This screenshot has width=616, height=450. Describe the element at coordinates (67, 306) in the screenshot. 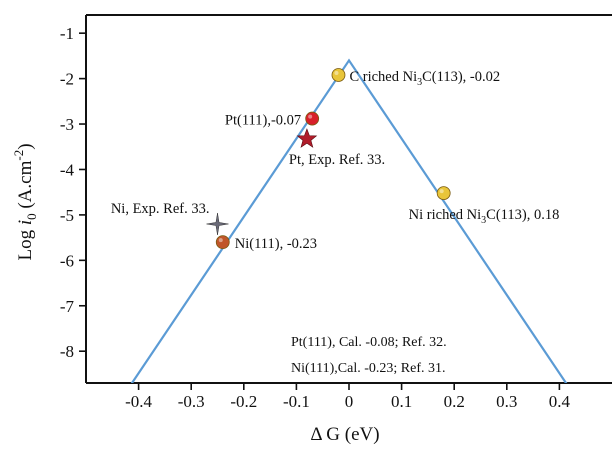

I see `y-tick-label: -7` at that location.